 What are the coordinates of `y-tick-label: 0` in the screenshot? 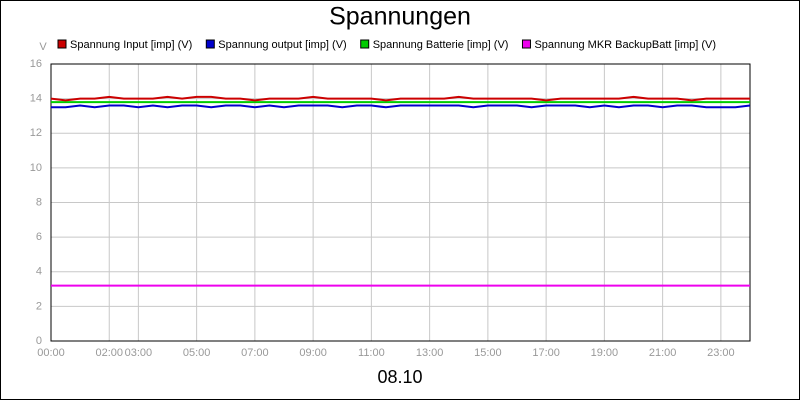 It's located at (39, 341).